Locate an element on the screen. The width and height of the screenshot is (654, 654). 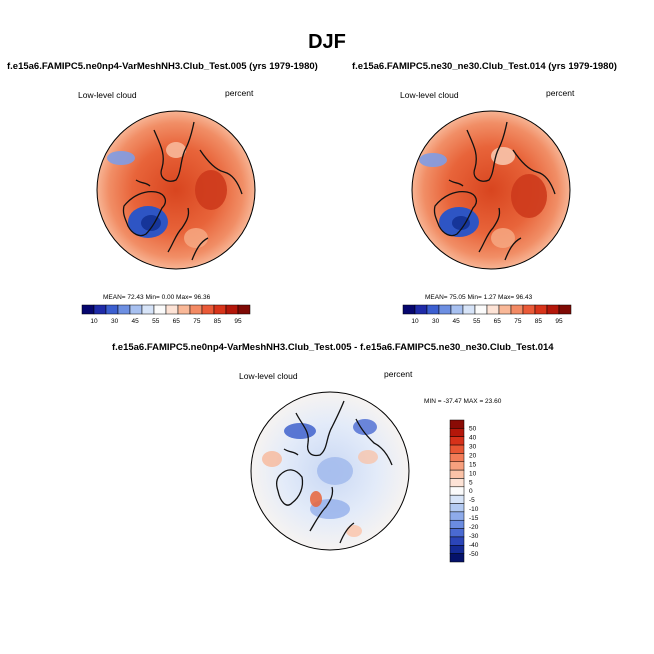
panel-2-colorbar-tick-label: 30 is located at coordinates (436, 321).